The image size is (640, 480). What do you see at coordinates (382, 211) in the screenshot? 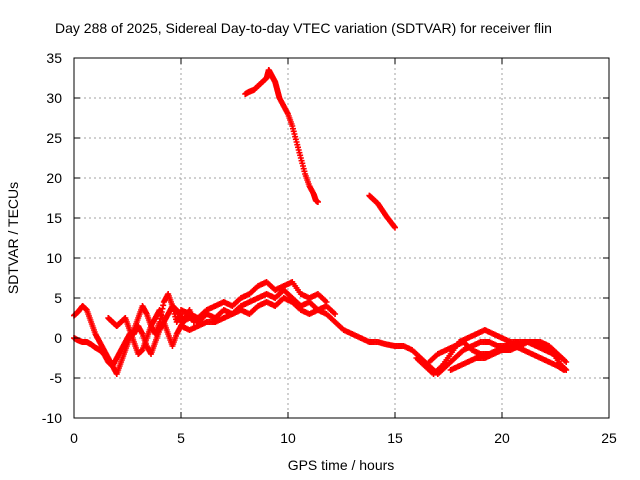
I see `series-upper-segment` at bounding box center [382, 211].